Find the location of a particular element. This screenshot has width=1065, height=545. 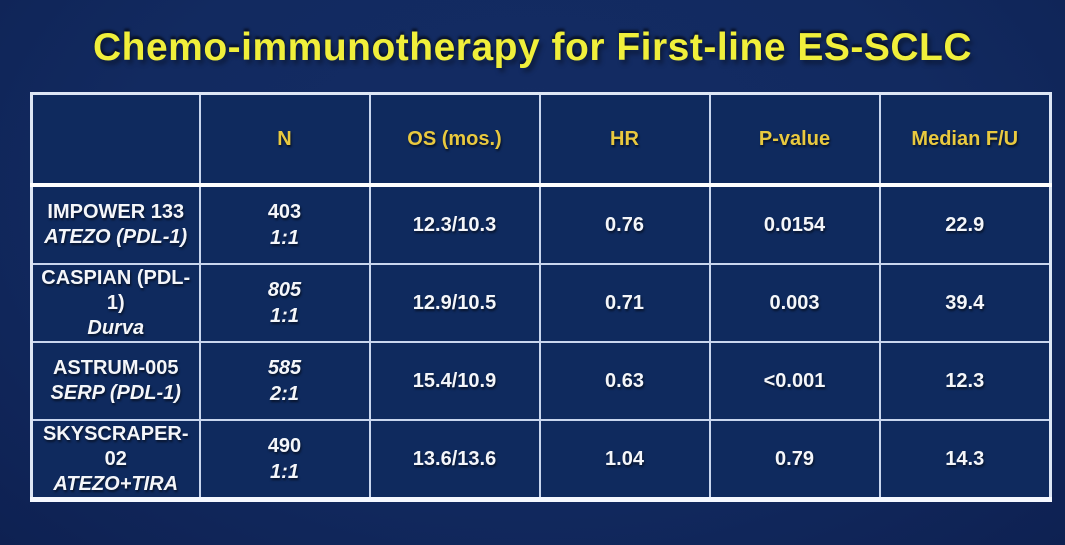

os-value: 15.4/10.9 is located at coordinates (454, 381).